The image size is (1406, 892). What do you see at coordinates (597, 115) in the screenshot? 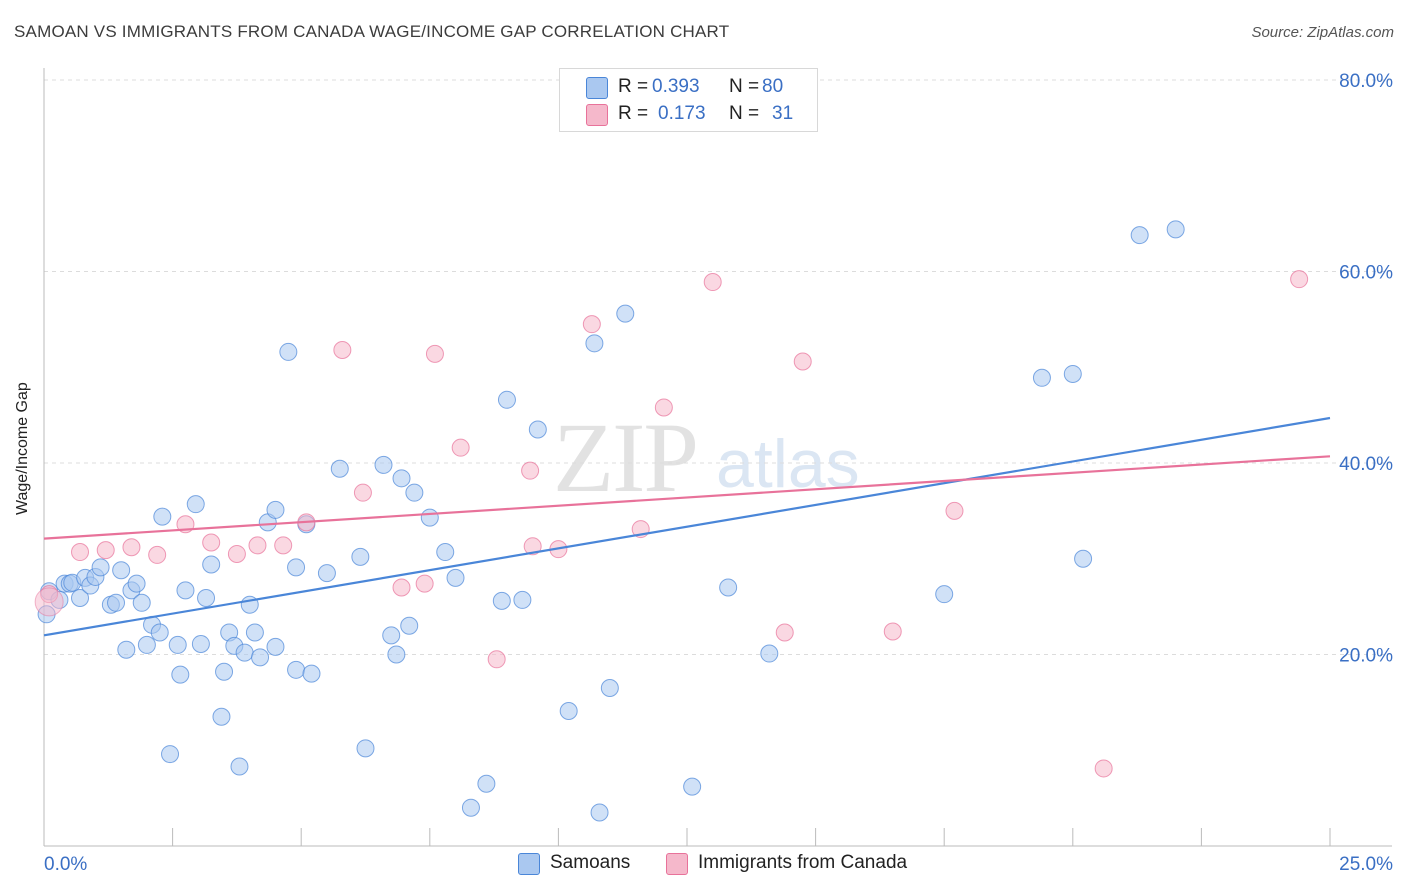
I see `legend-swatch-immigrants` at bounding box center [597, 115].